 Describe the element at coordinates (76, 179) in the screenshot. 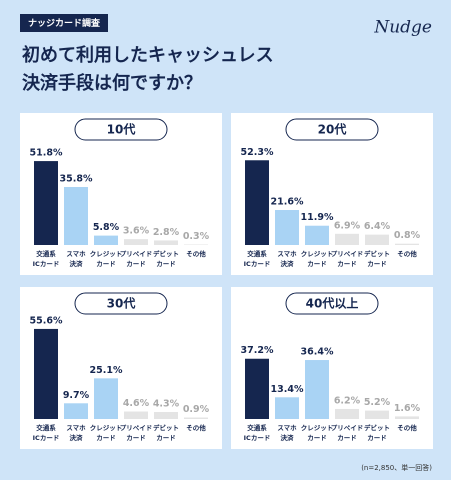

I see `value-label: 35.8%` at that location.